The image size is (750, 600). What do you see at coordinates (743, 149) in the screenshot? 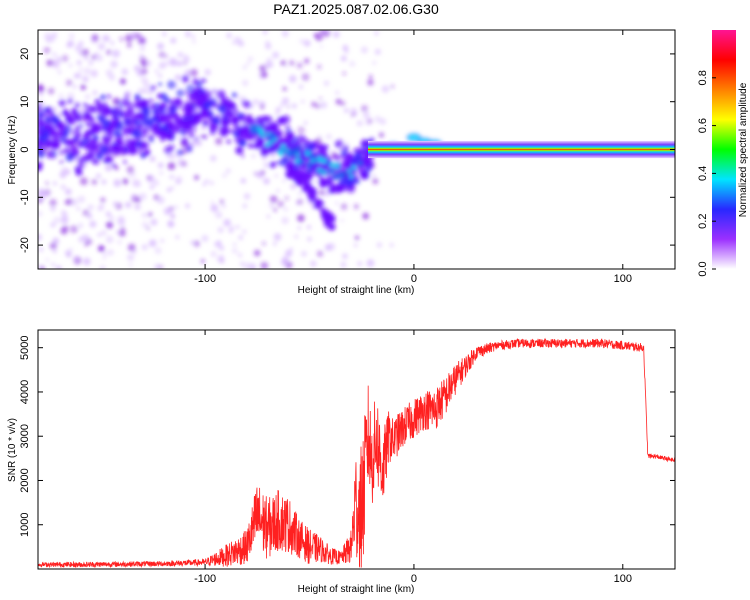
I see `colorbar-label: Normalized spectral amplitude` at bounding box center [743, 149].